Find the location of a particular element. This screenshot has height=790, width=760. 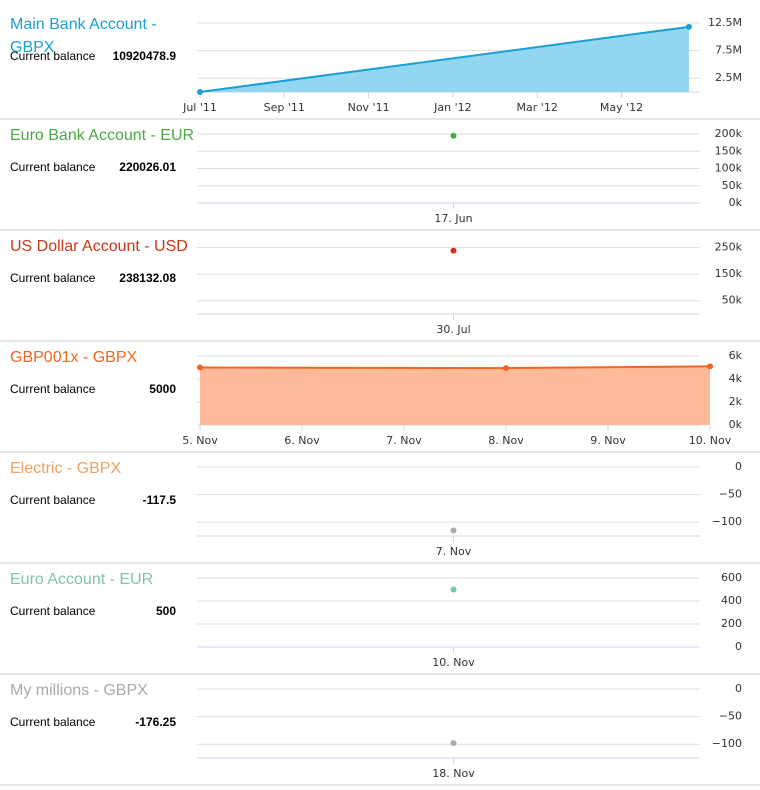

x-tick-label: 8. Nov is located at coordinates (506, 440).